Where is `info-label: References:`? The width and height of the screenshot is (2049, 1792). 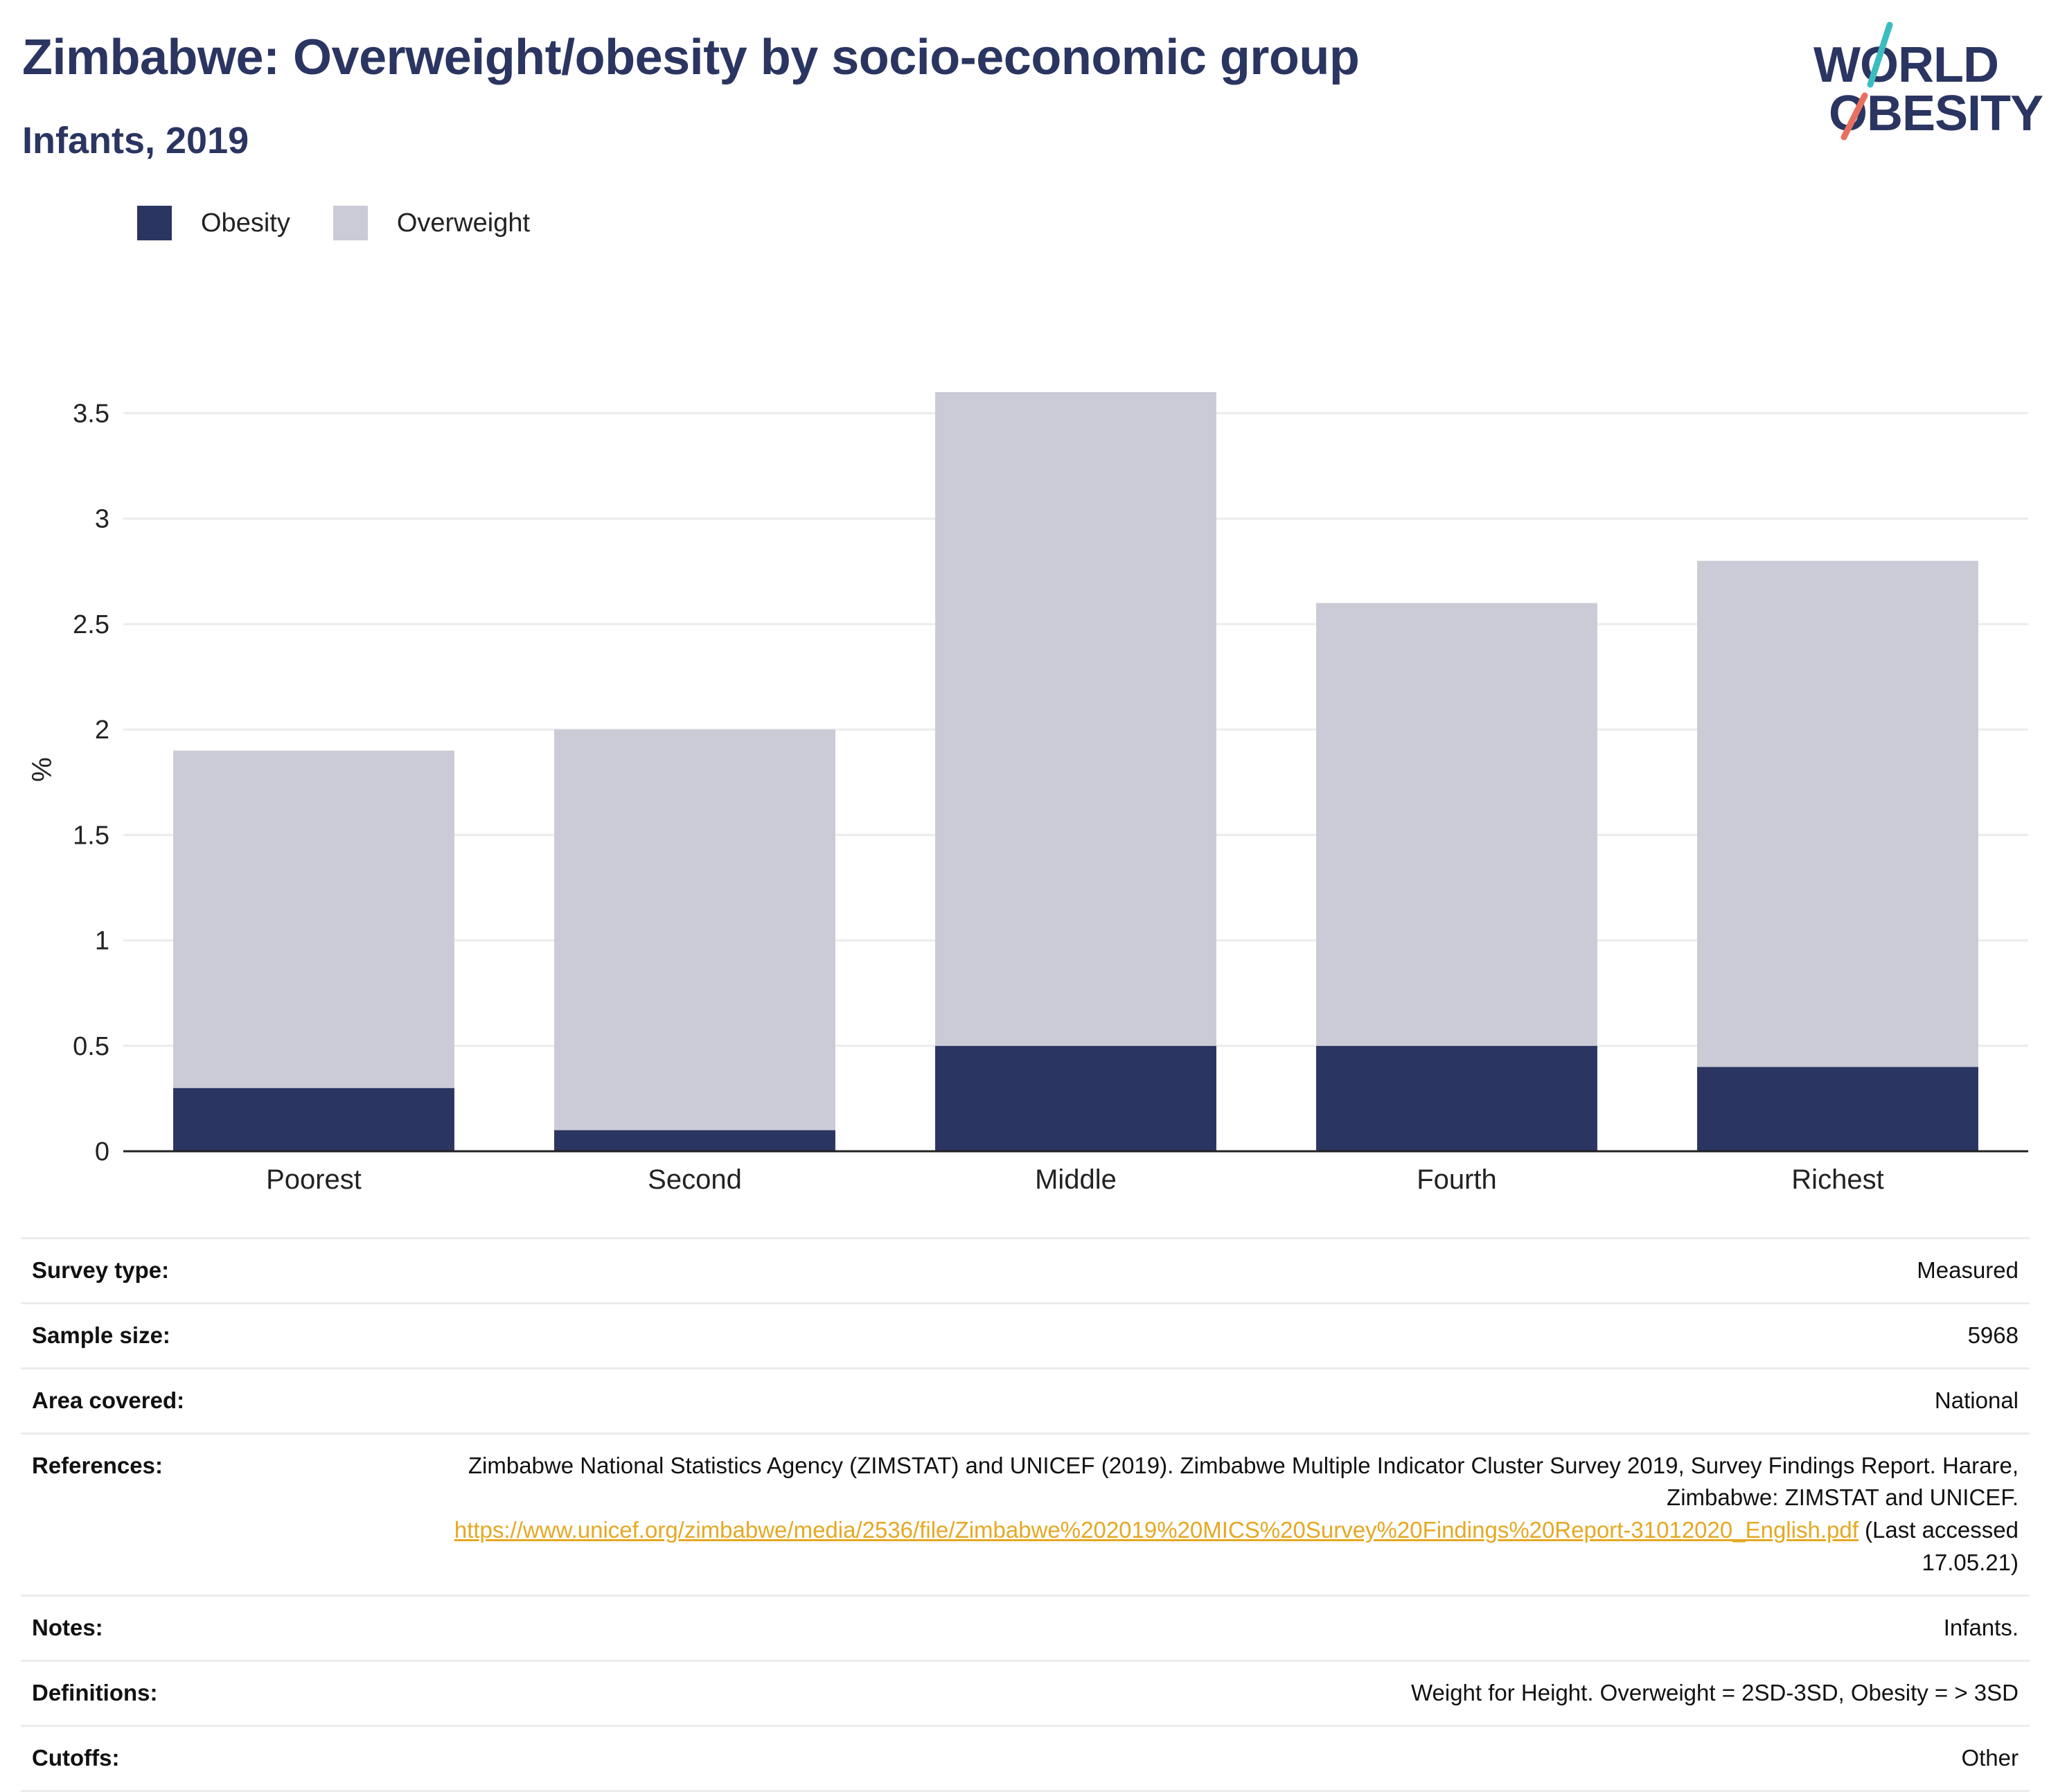 info-label: References: is located at coordinates (226, 1515).